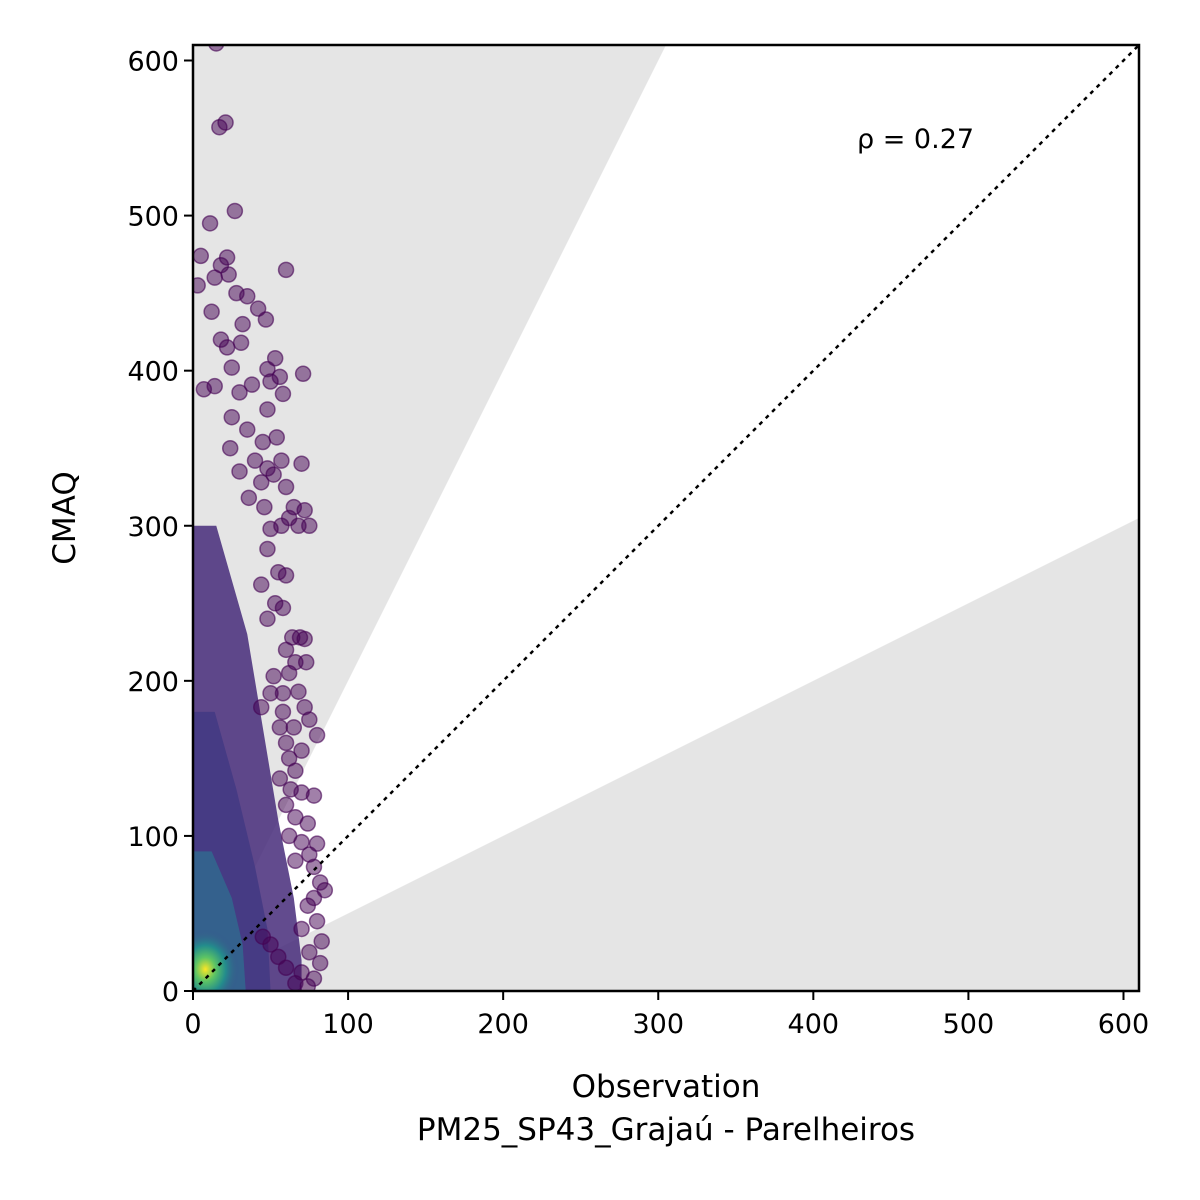  Describe the element at coordinates (814, 1024) in the screenshot. I see `x-tick-label: 400` at that location.